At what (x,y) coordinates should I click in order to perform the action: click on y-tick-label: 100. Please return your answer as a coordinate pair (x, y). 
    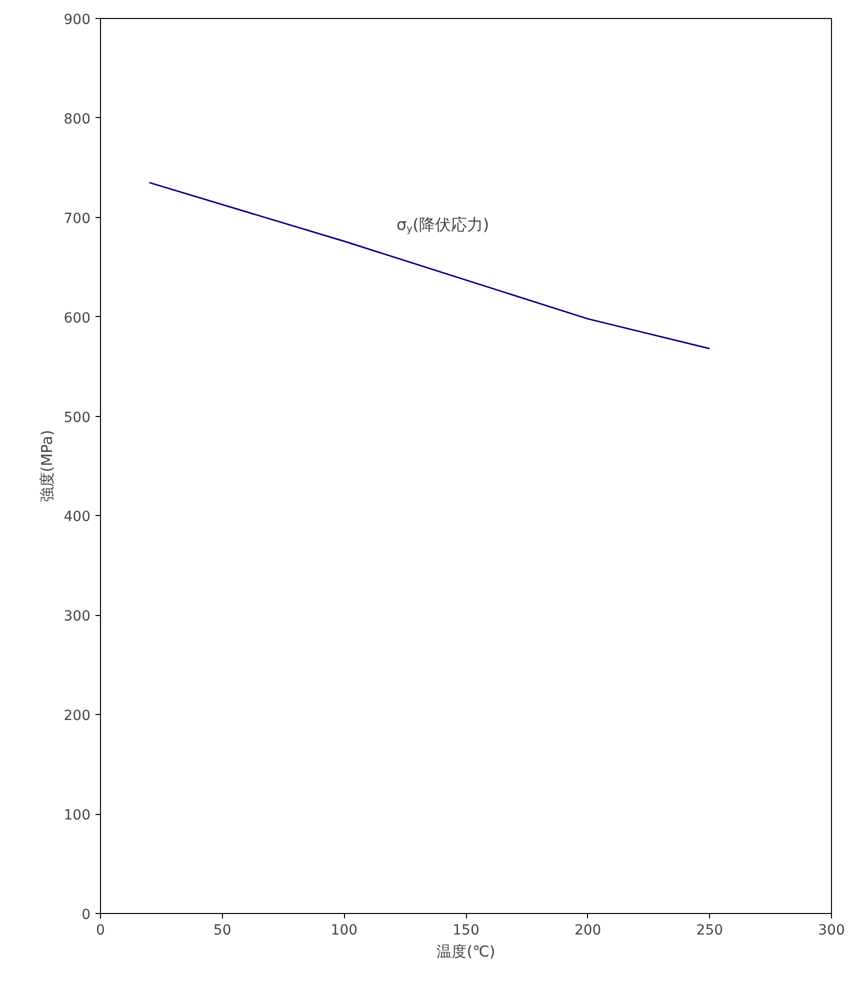
    Looking at the image, I should click on (77, 816).